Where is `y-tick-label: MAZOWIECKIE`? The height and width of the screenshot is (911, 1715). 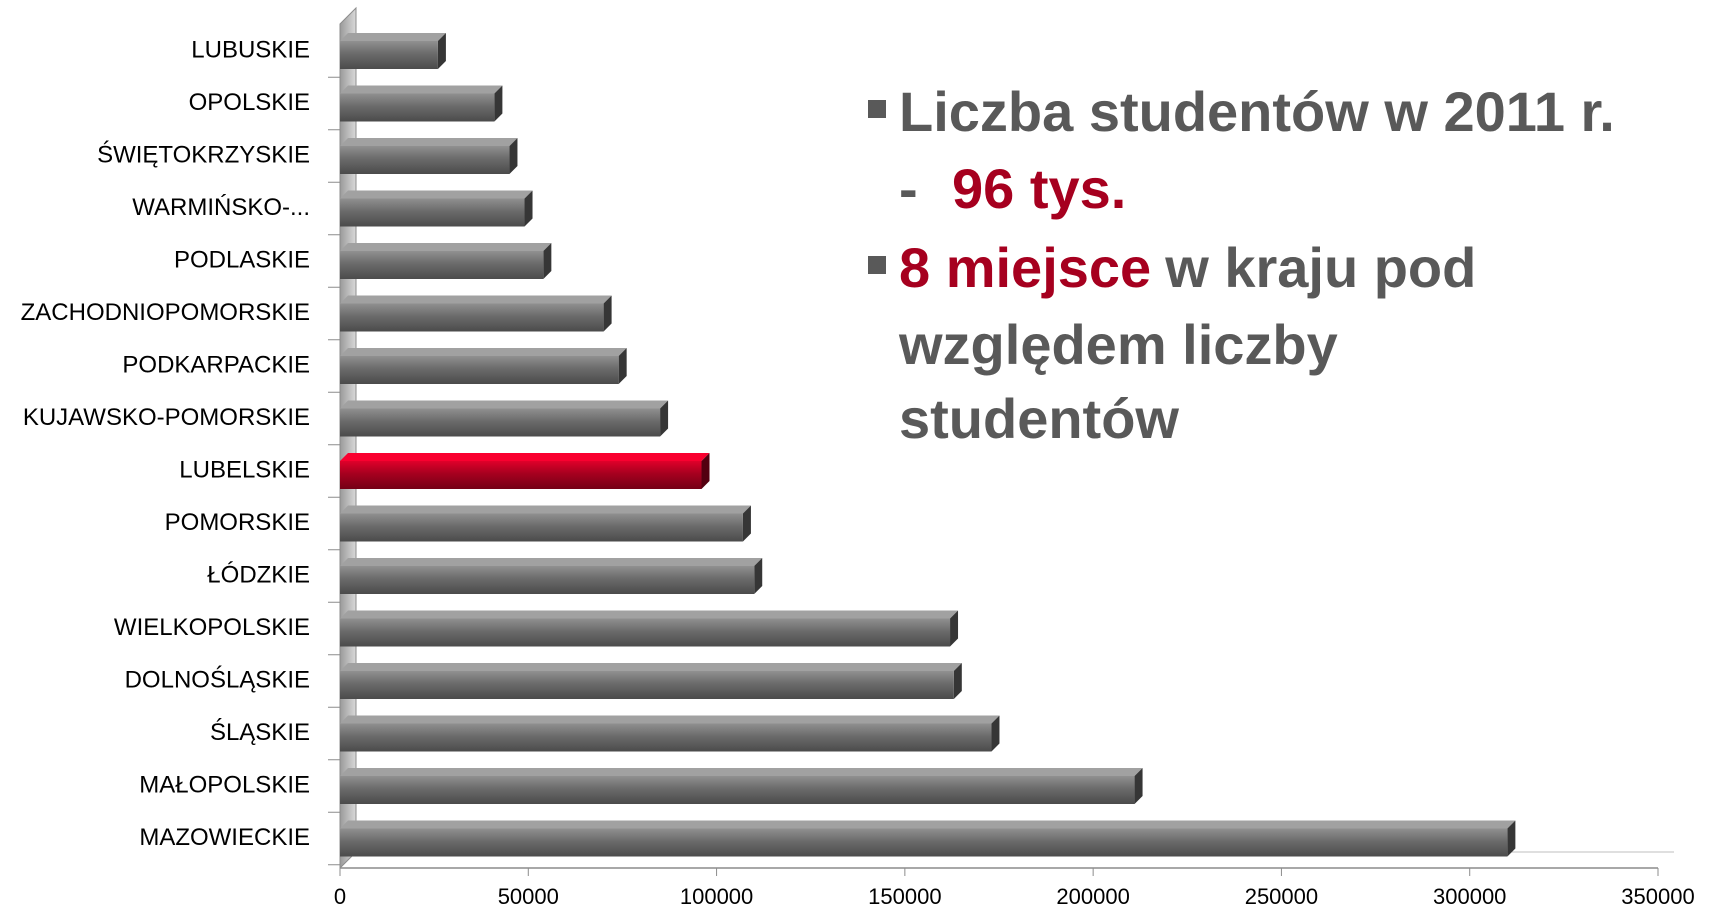
y-tick-label: MAZOWIECKIE is located at coordinates (224, 837).